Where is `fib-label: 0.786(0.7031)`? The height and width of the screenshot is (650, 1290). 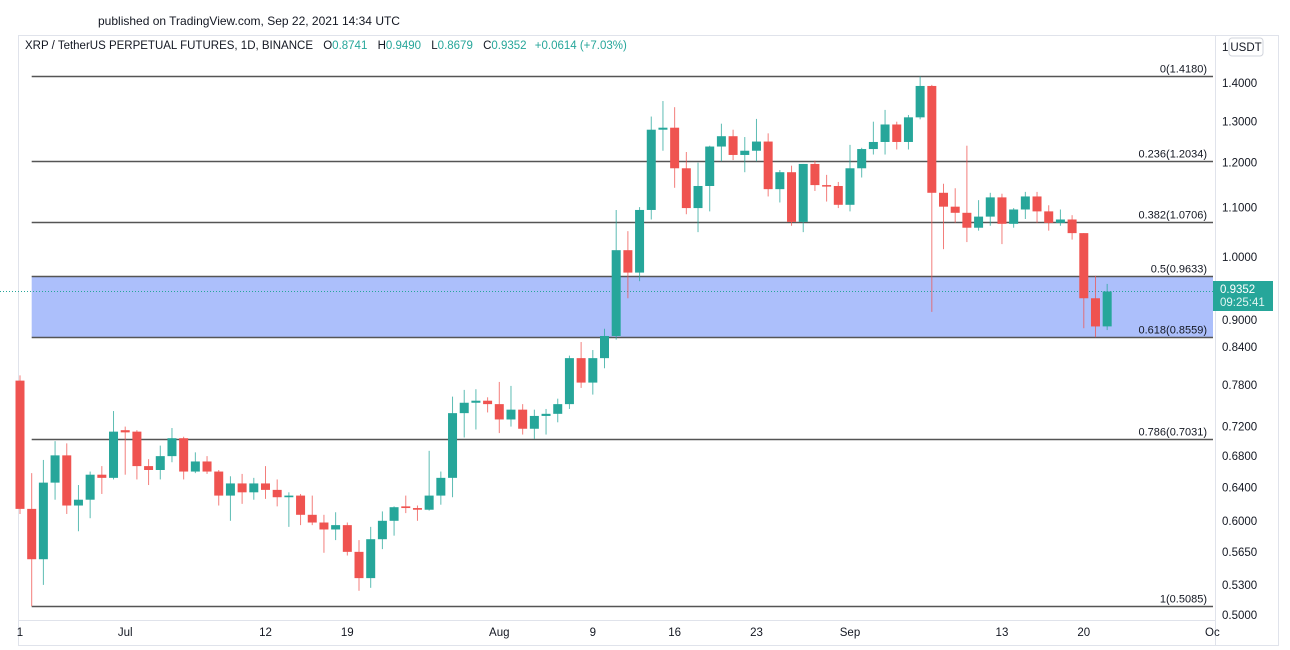 fib-label: 0.786(0.7031) is located at coordinates (1173, 433).